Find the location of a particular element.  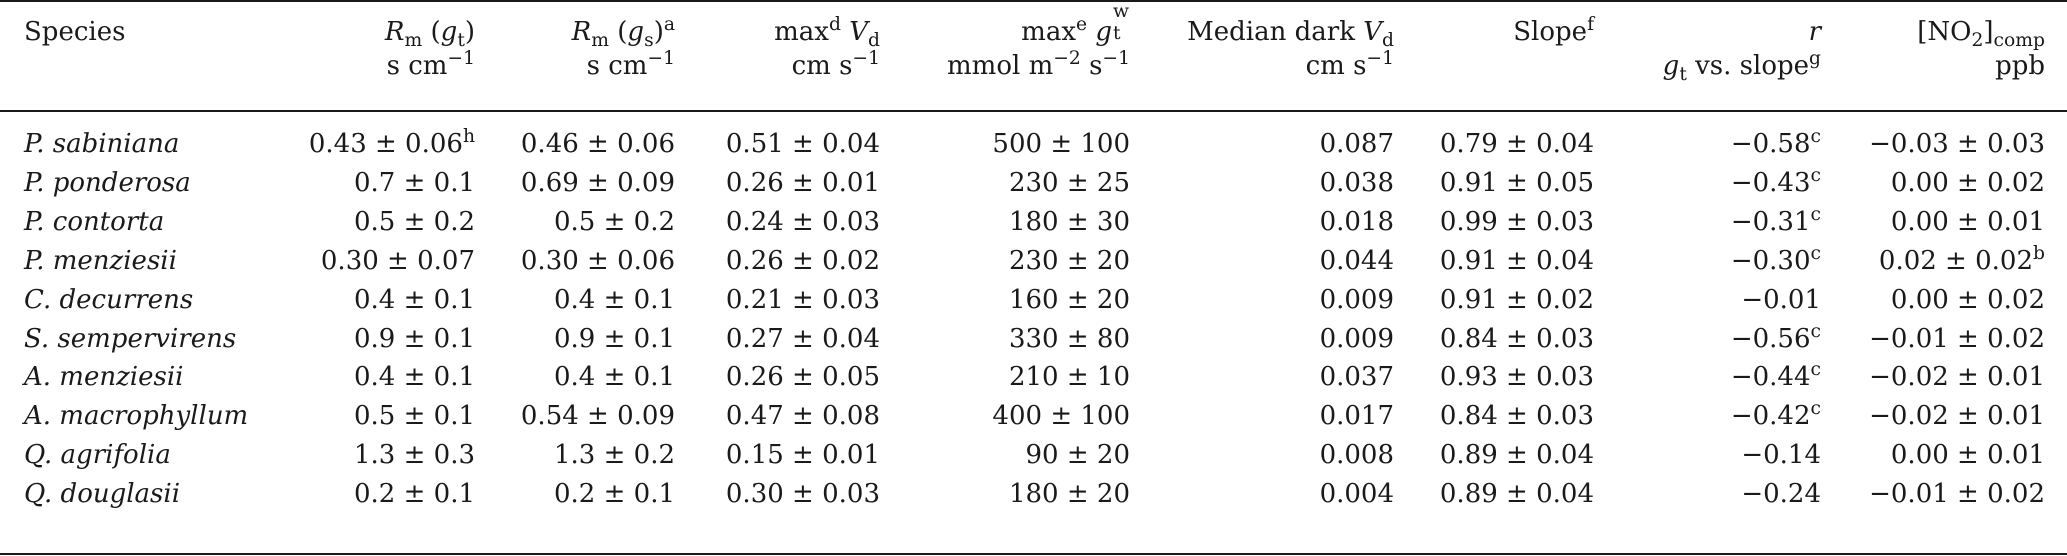

cell-dark: 0.044 is located at coordinates (1356, 261).